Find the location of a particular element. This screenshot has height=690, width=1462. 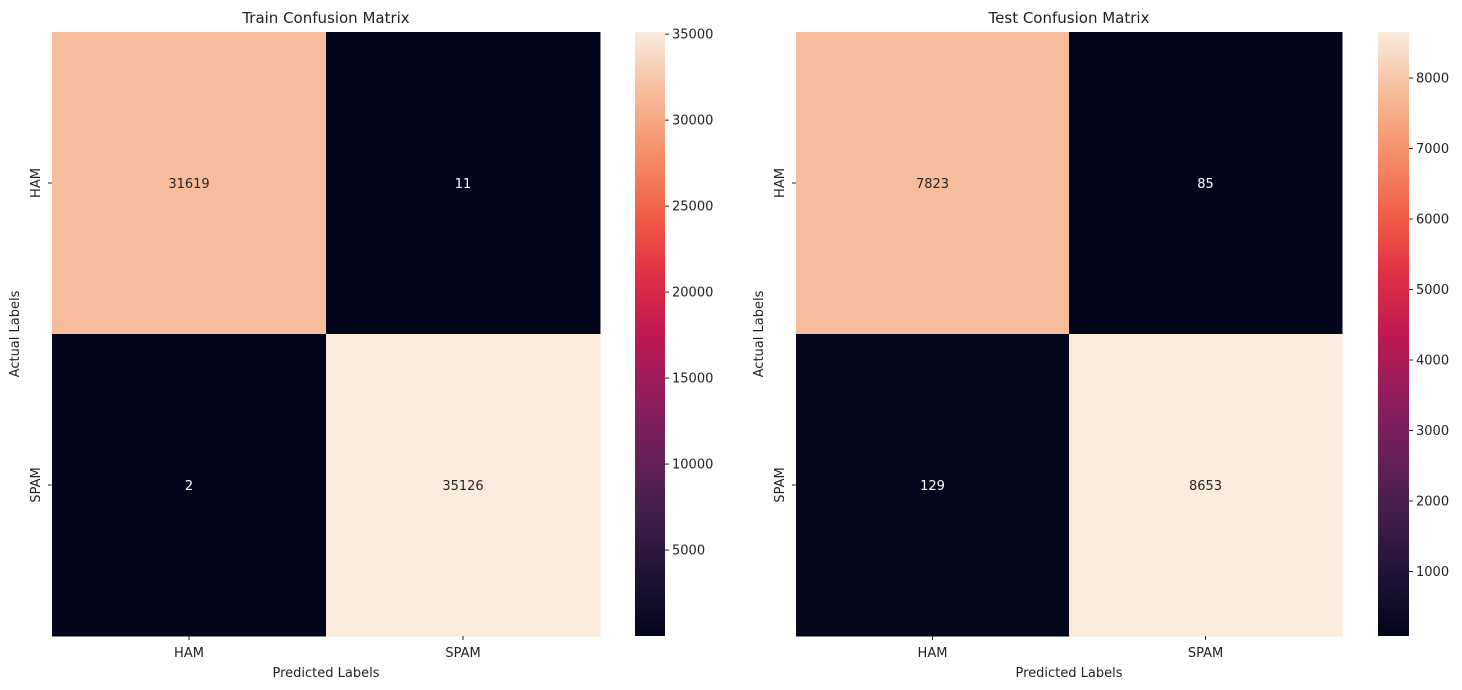

colorbar-tick-label: 7000 is located at coordinates (1432, 149).